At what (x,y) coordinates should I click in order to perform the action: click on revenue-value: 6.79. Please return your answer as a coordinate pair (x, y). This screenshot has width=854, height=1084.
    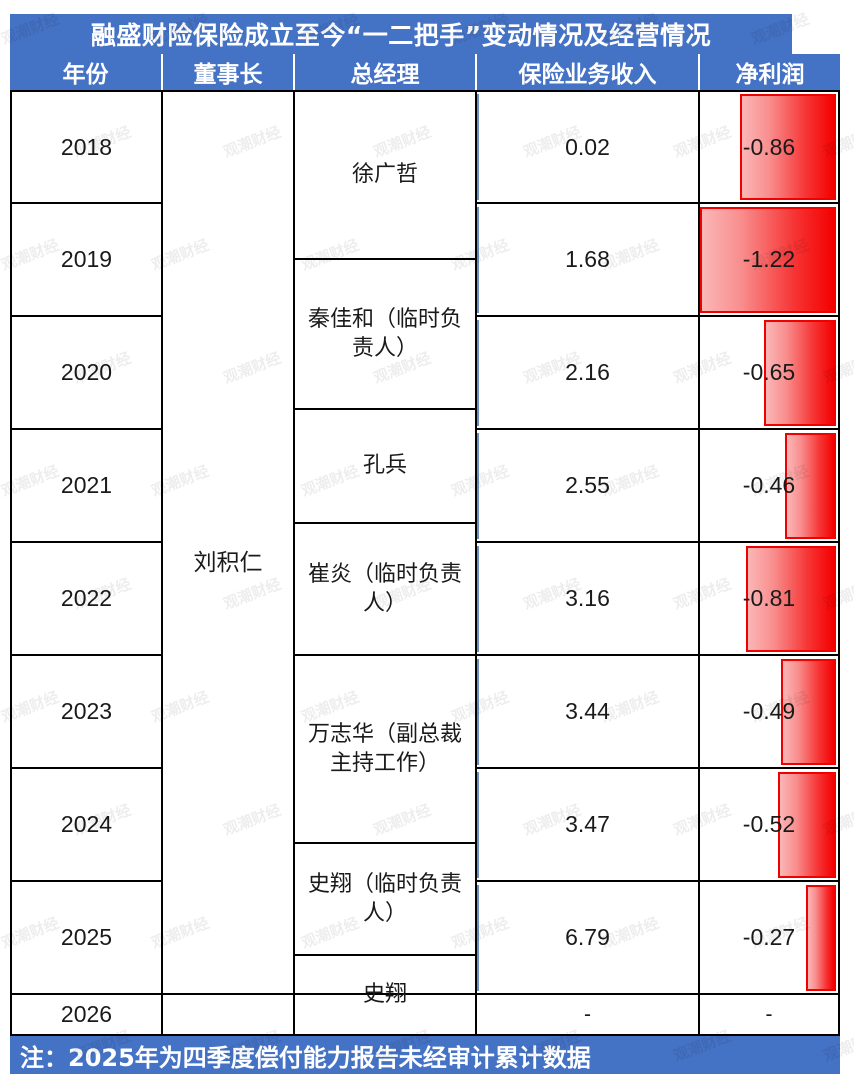
    Looking at the image, I should click on (587, 937).